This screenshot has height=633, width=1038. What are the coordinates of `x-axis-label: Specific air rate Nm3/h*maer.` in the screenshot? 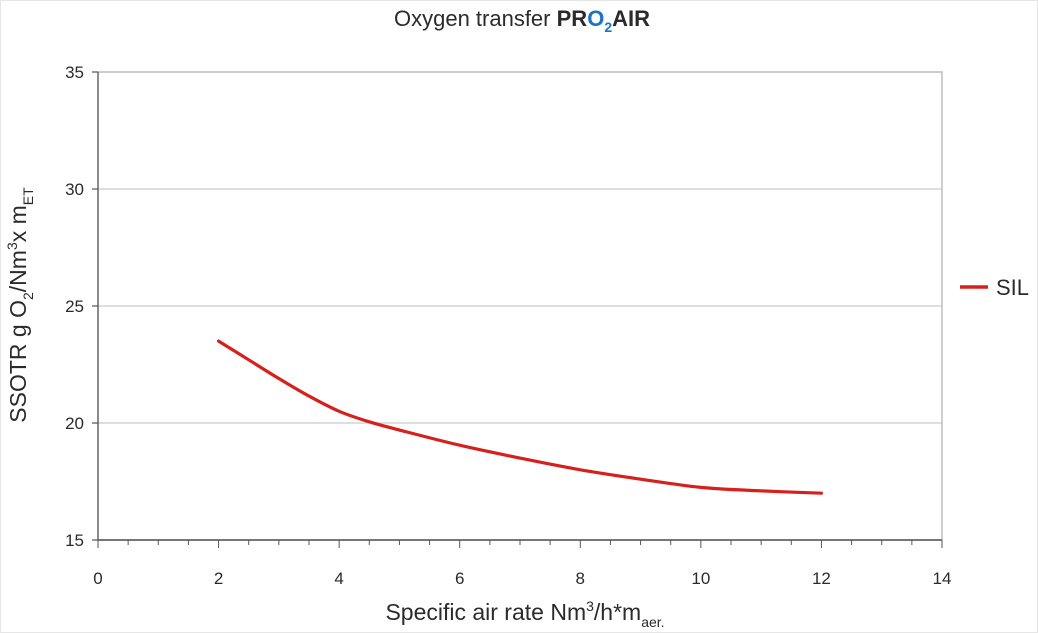 It's located at (524, 614).